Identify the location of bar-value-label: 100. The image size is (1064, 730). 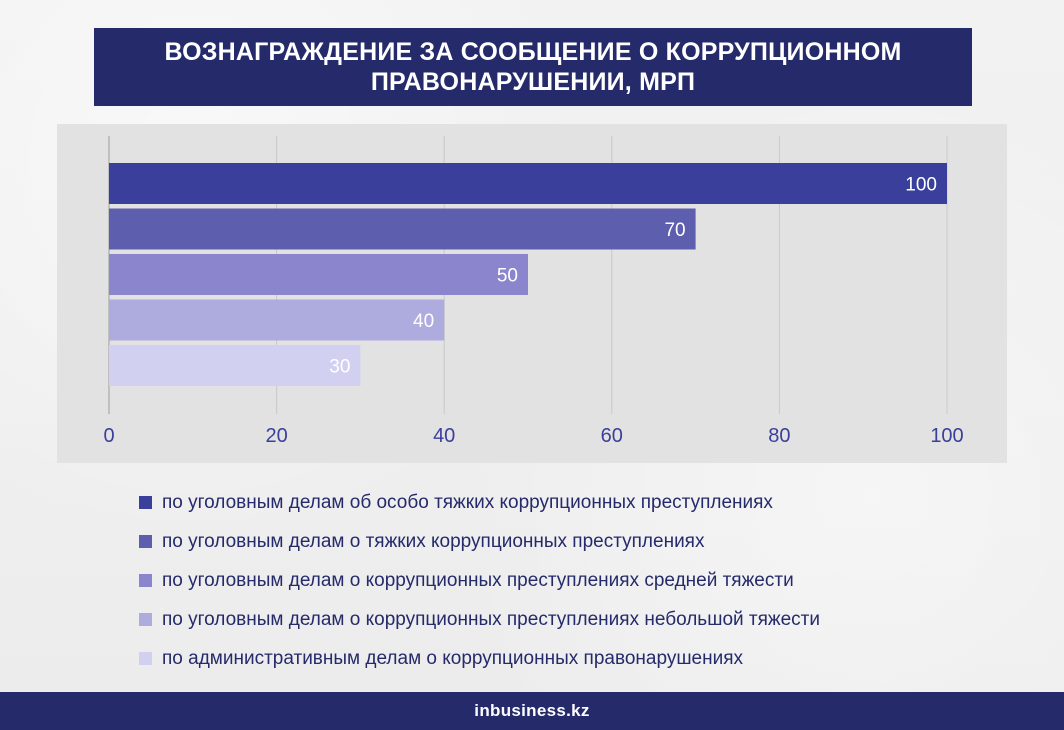
(921, 185).